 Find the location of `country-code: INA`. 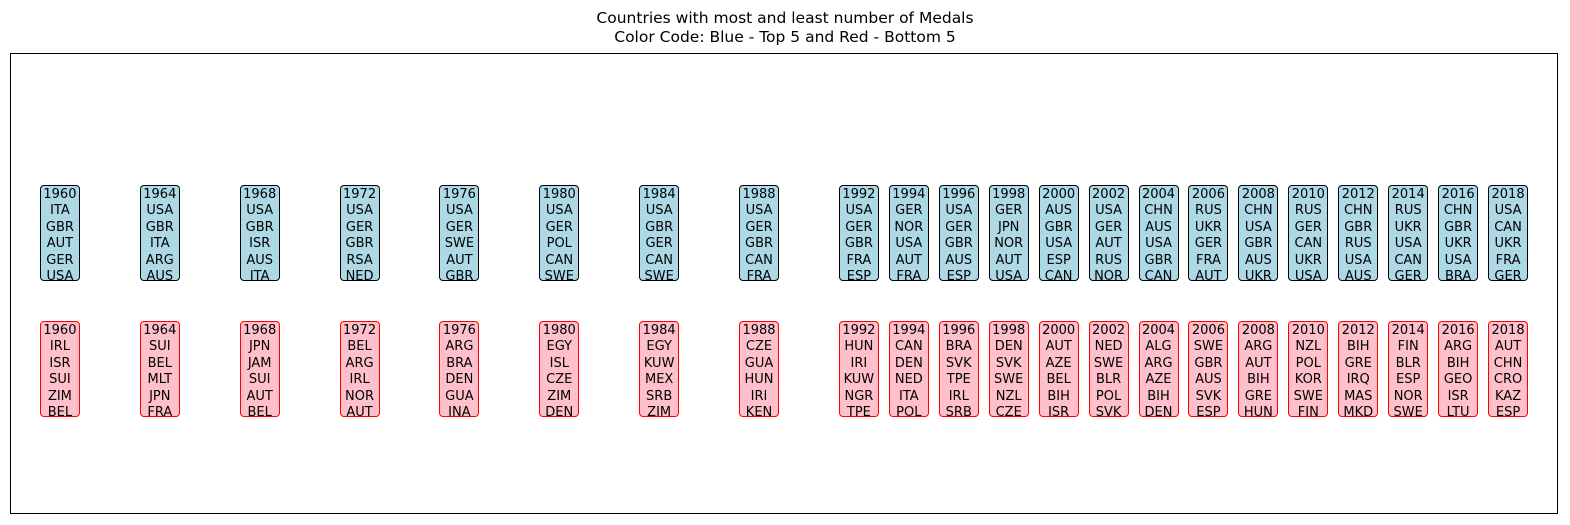

country-code: INA is located at coordinates (459, 413).